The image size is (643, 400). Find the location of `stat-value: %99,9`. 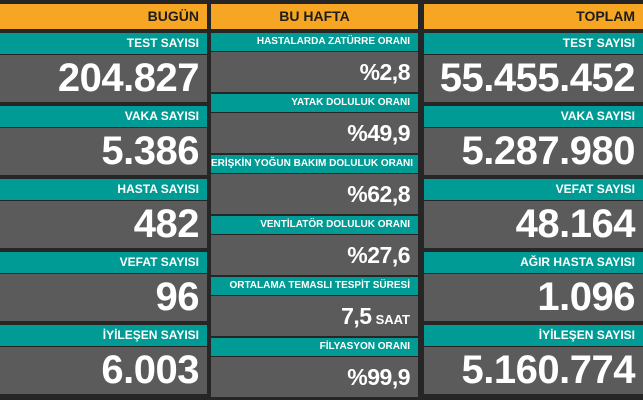

stat-value: %99,9 is located at coordinates (314, 377).